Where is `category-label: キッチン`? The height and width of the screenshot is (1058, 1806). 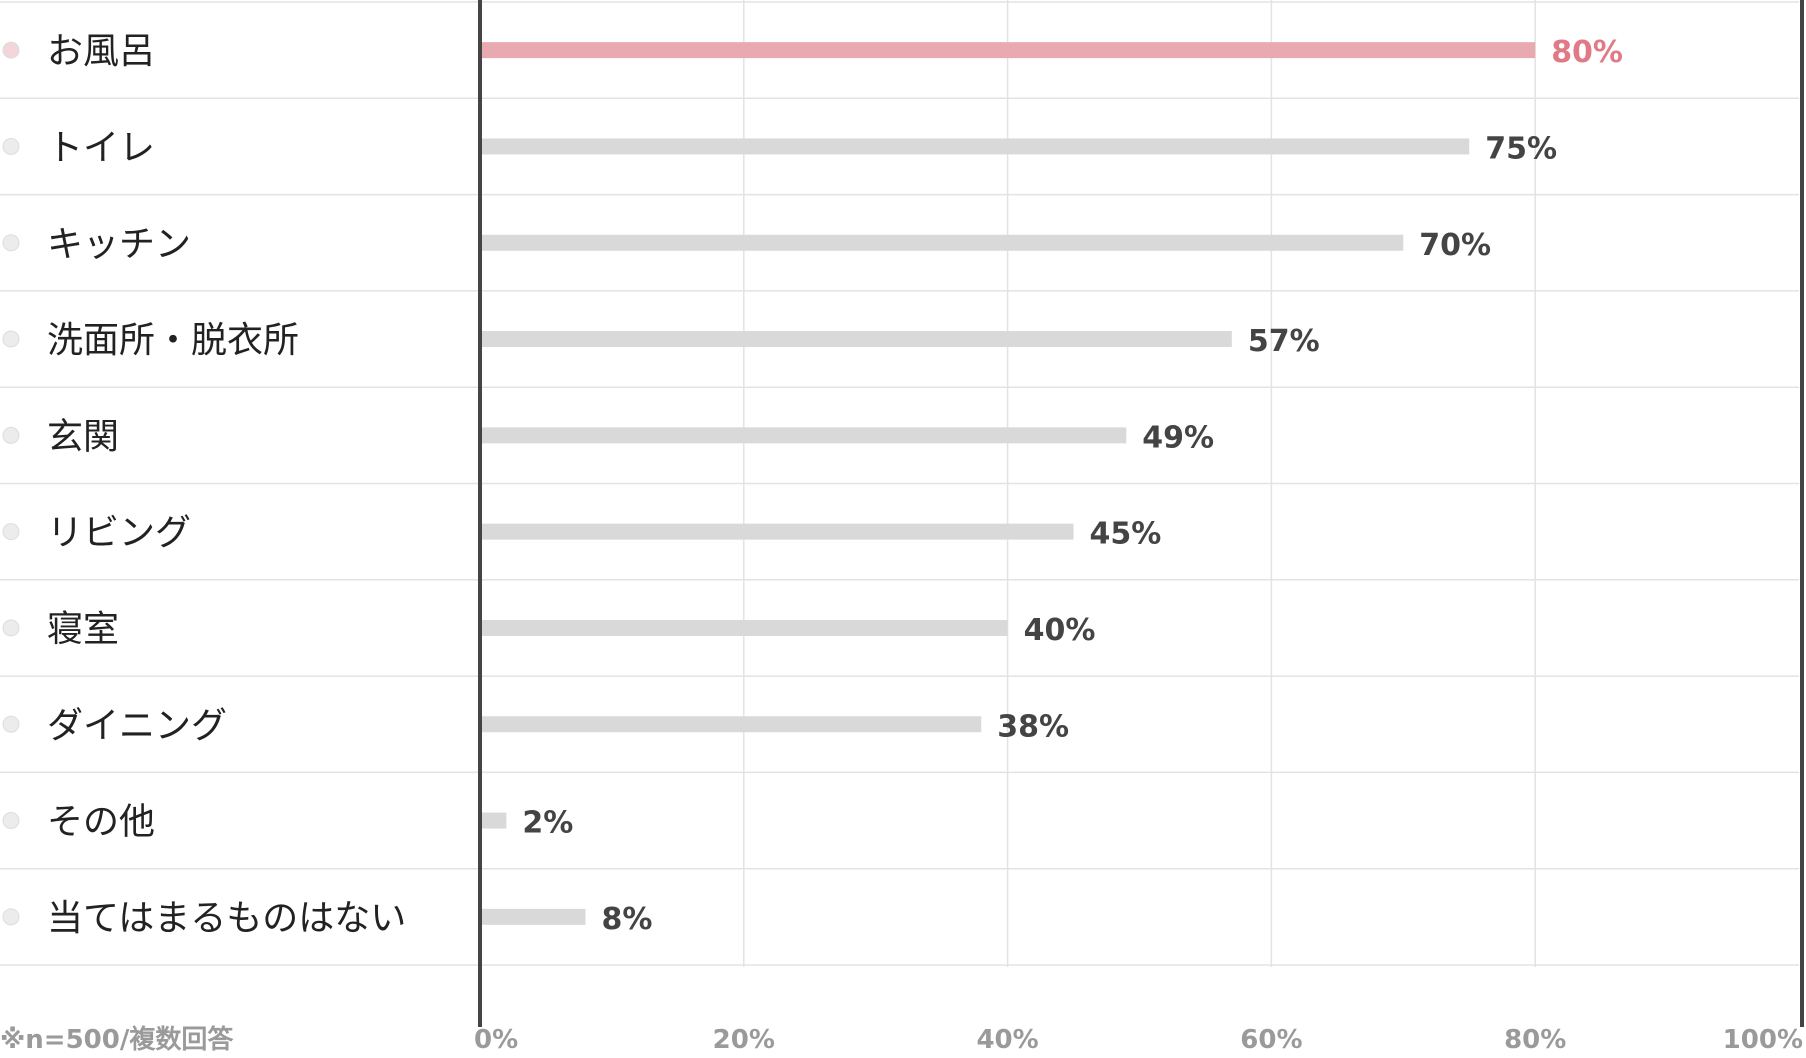 category-label: キッチン is located at coordinates (119, 244).